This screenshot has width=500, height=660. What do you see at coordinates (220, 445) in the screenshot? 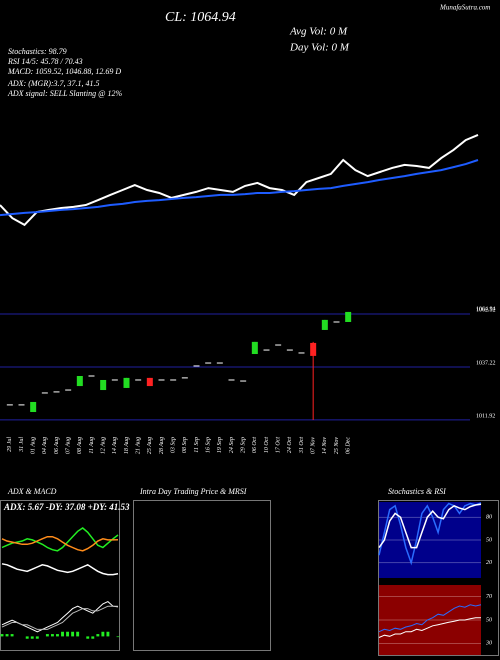
I see `x-tick-label: 19 Sep` at bounding box center [220, 445].